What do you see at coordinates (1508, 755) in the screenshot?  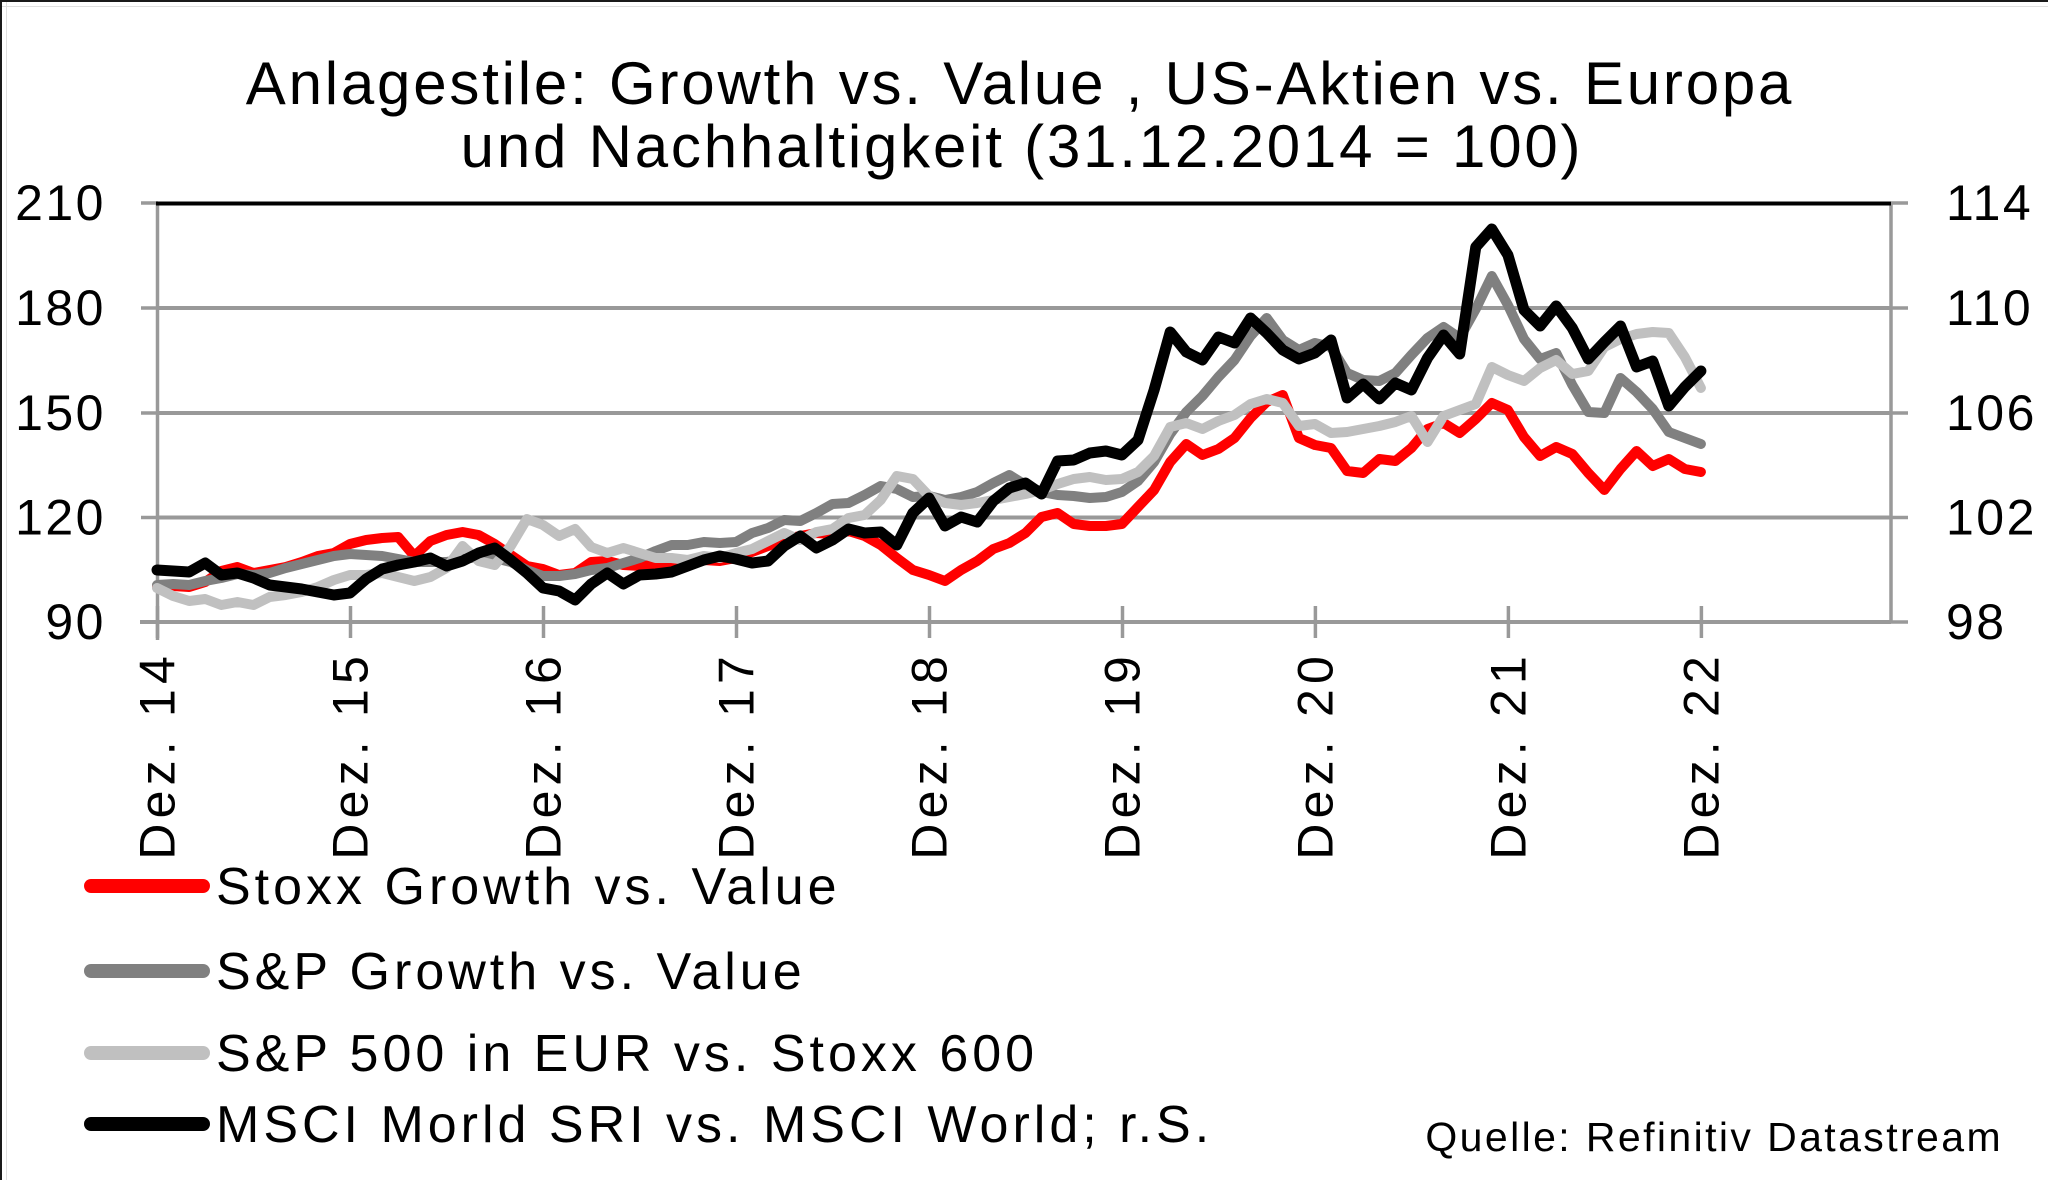 I see `svg-text: Dez. 21` at bounding box center [1508, 755].